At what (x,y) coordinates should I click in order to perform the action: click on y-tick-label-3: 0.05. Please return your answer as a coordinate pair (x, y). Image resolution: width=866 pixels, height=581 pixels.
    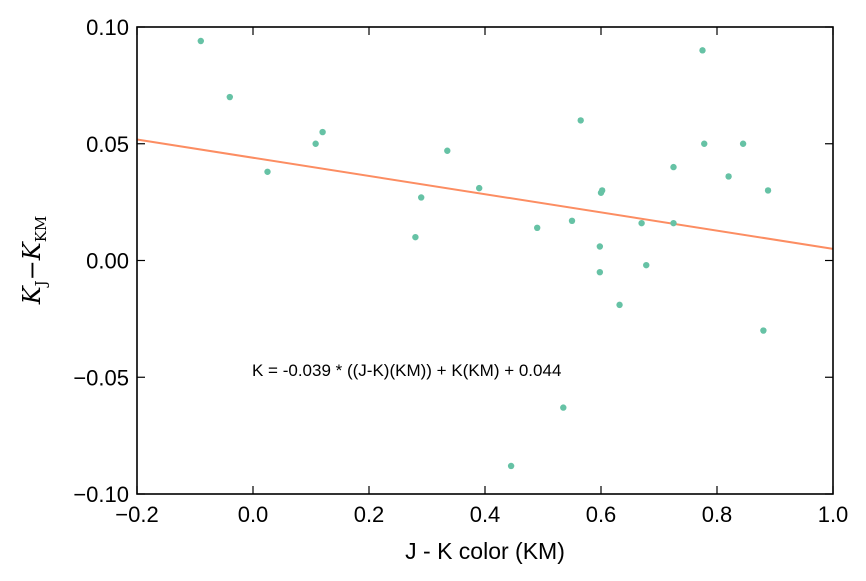
    Looking at the image, I should click on (107, 144).